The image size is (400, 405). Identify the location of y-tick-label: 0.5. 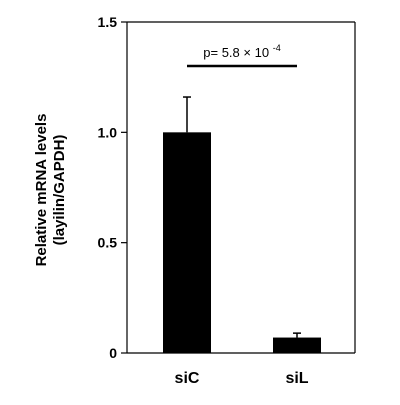
(108, 243).